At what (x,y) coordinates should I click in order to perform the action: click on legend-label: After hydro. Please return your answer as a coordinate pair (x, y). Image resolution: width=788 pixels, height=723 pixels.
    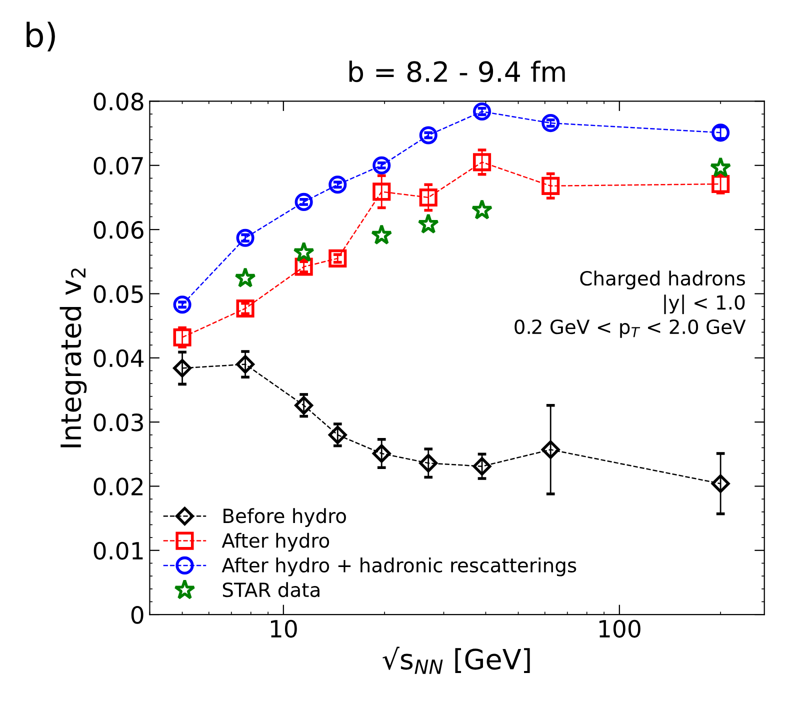
    Looking at the image, I should click on (276, 542).